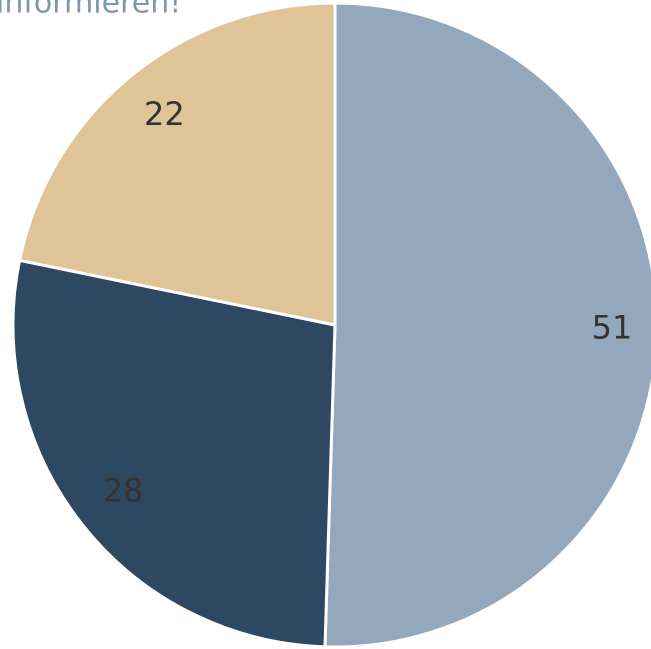  What do you see at coordinates (164, 114) in the screenshot?
I see `data-label: 22` at bounding box center [164, 114].